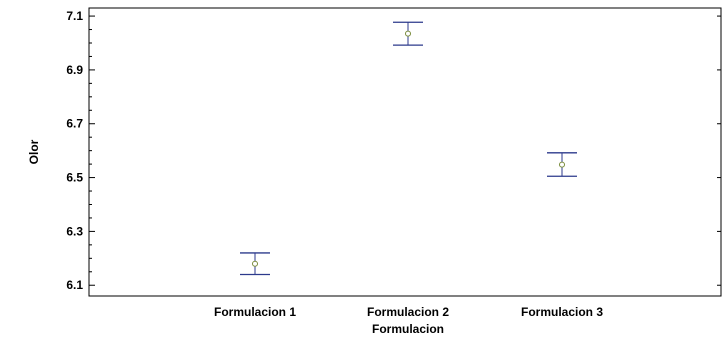 Image resolution: width=725 pixels, height=339 pixels. What do you see at coordinates (34, 151) in the screenshot?
I see `y-axis-title: Olor` at bounding box center [34, 151].